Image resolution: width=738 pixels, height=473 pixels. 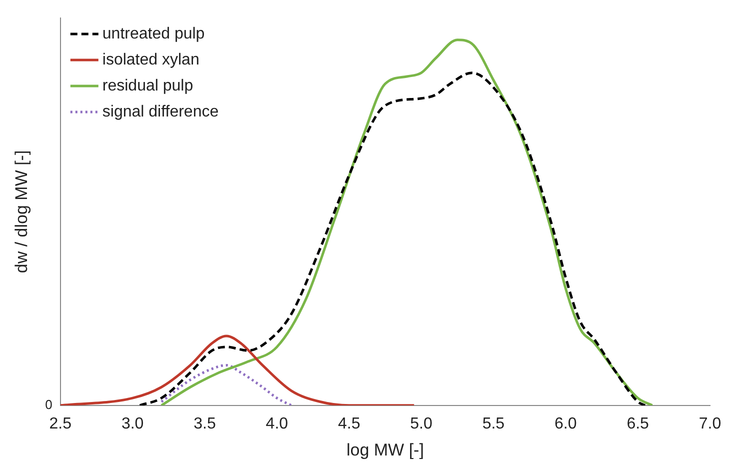 I want to click on x-tick-label: 4.5, so click(x=349, y=423).